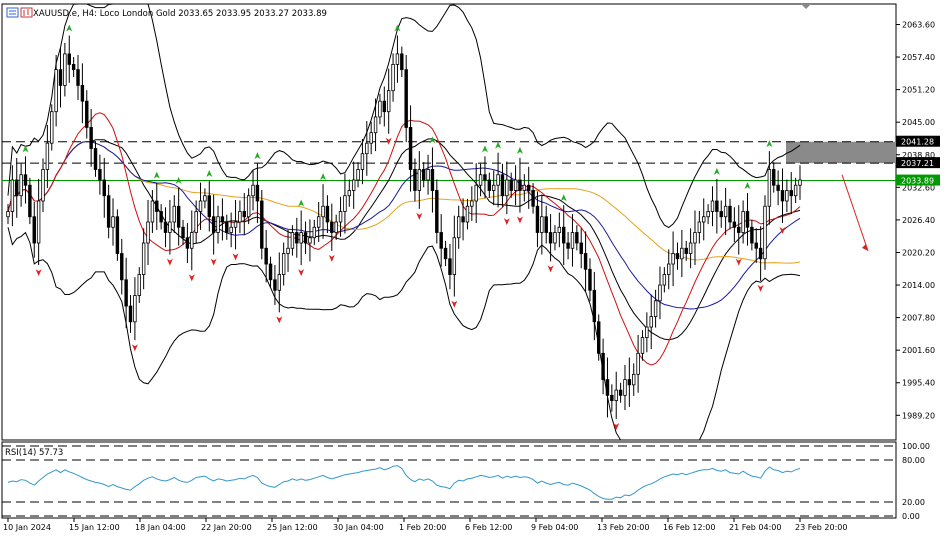  I want to click on rsi-plot-frame, so click(449, 480).